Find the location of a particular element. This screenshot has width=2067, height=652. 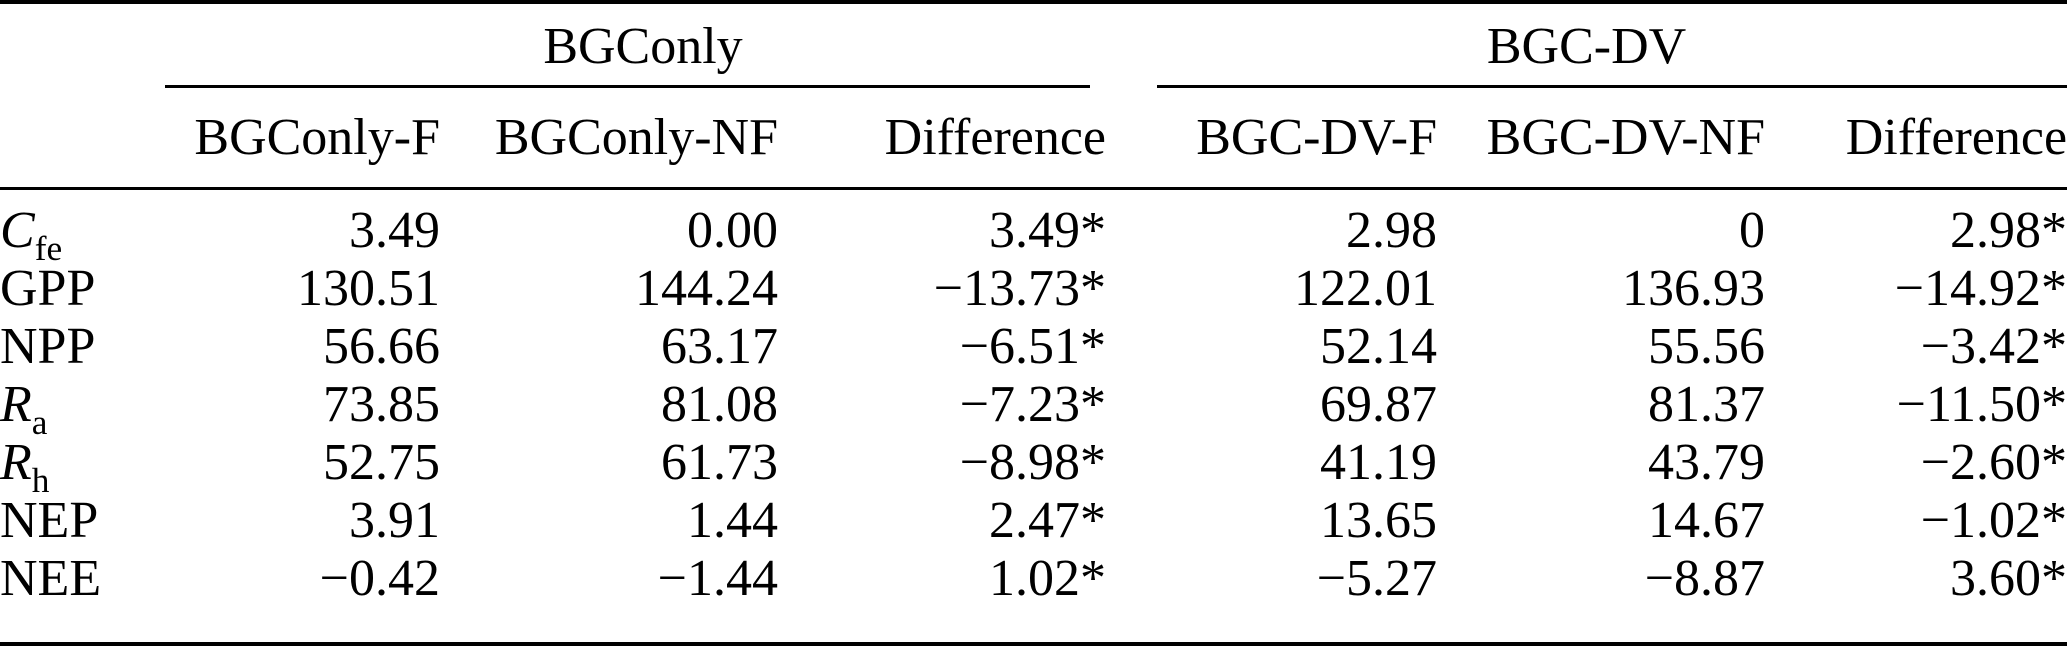

table-row-nep: NEP 3.91 1.44 2.47* 13.65 14.67 −1.02* is located at coordinates (1033, 521).